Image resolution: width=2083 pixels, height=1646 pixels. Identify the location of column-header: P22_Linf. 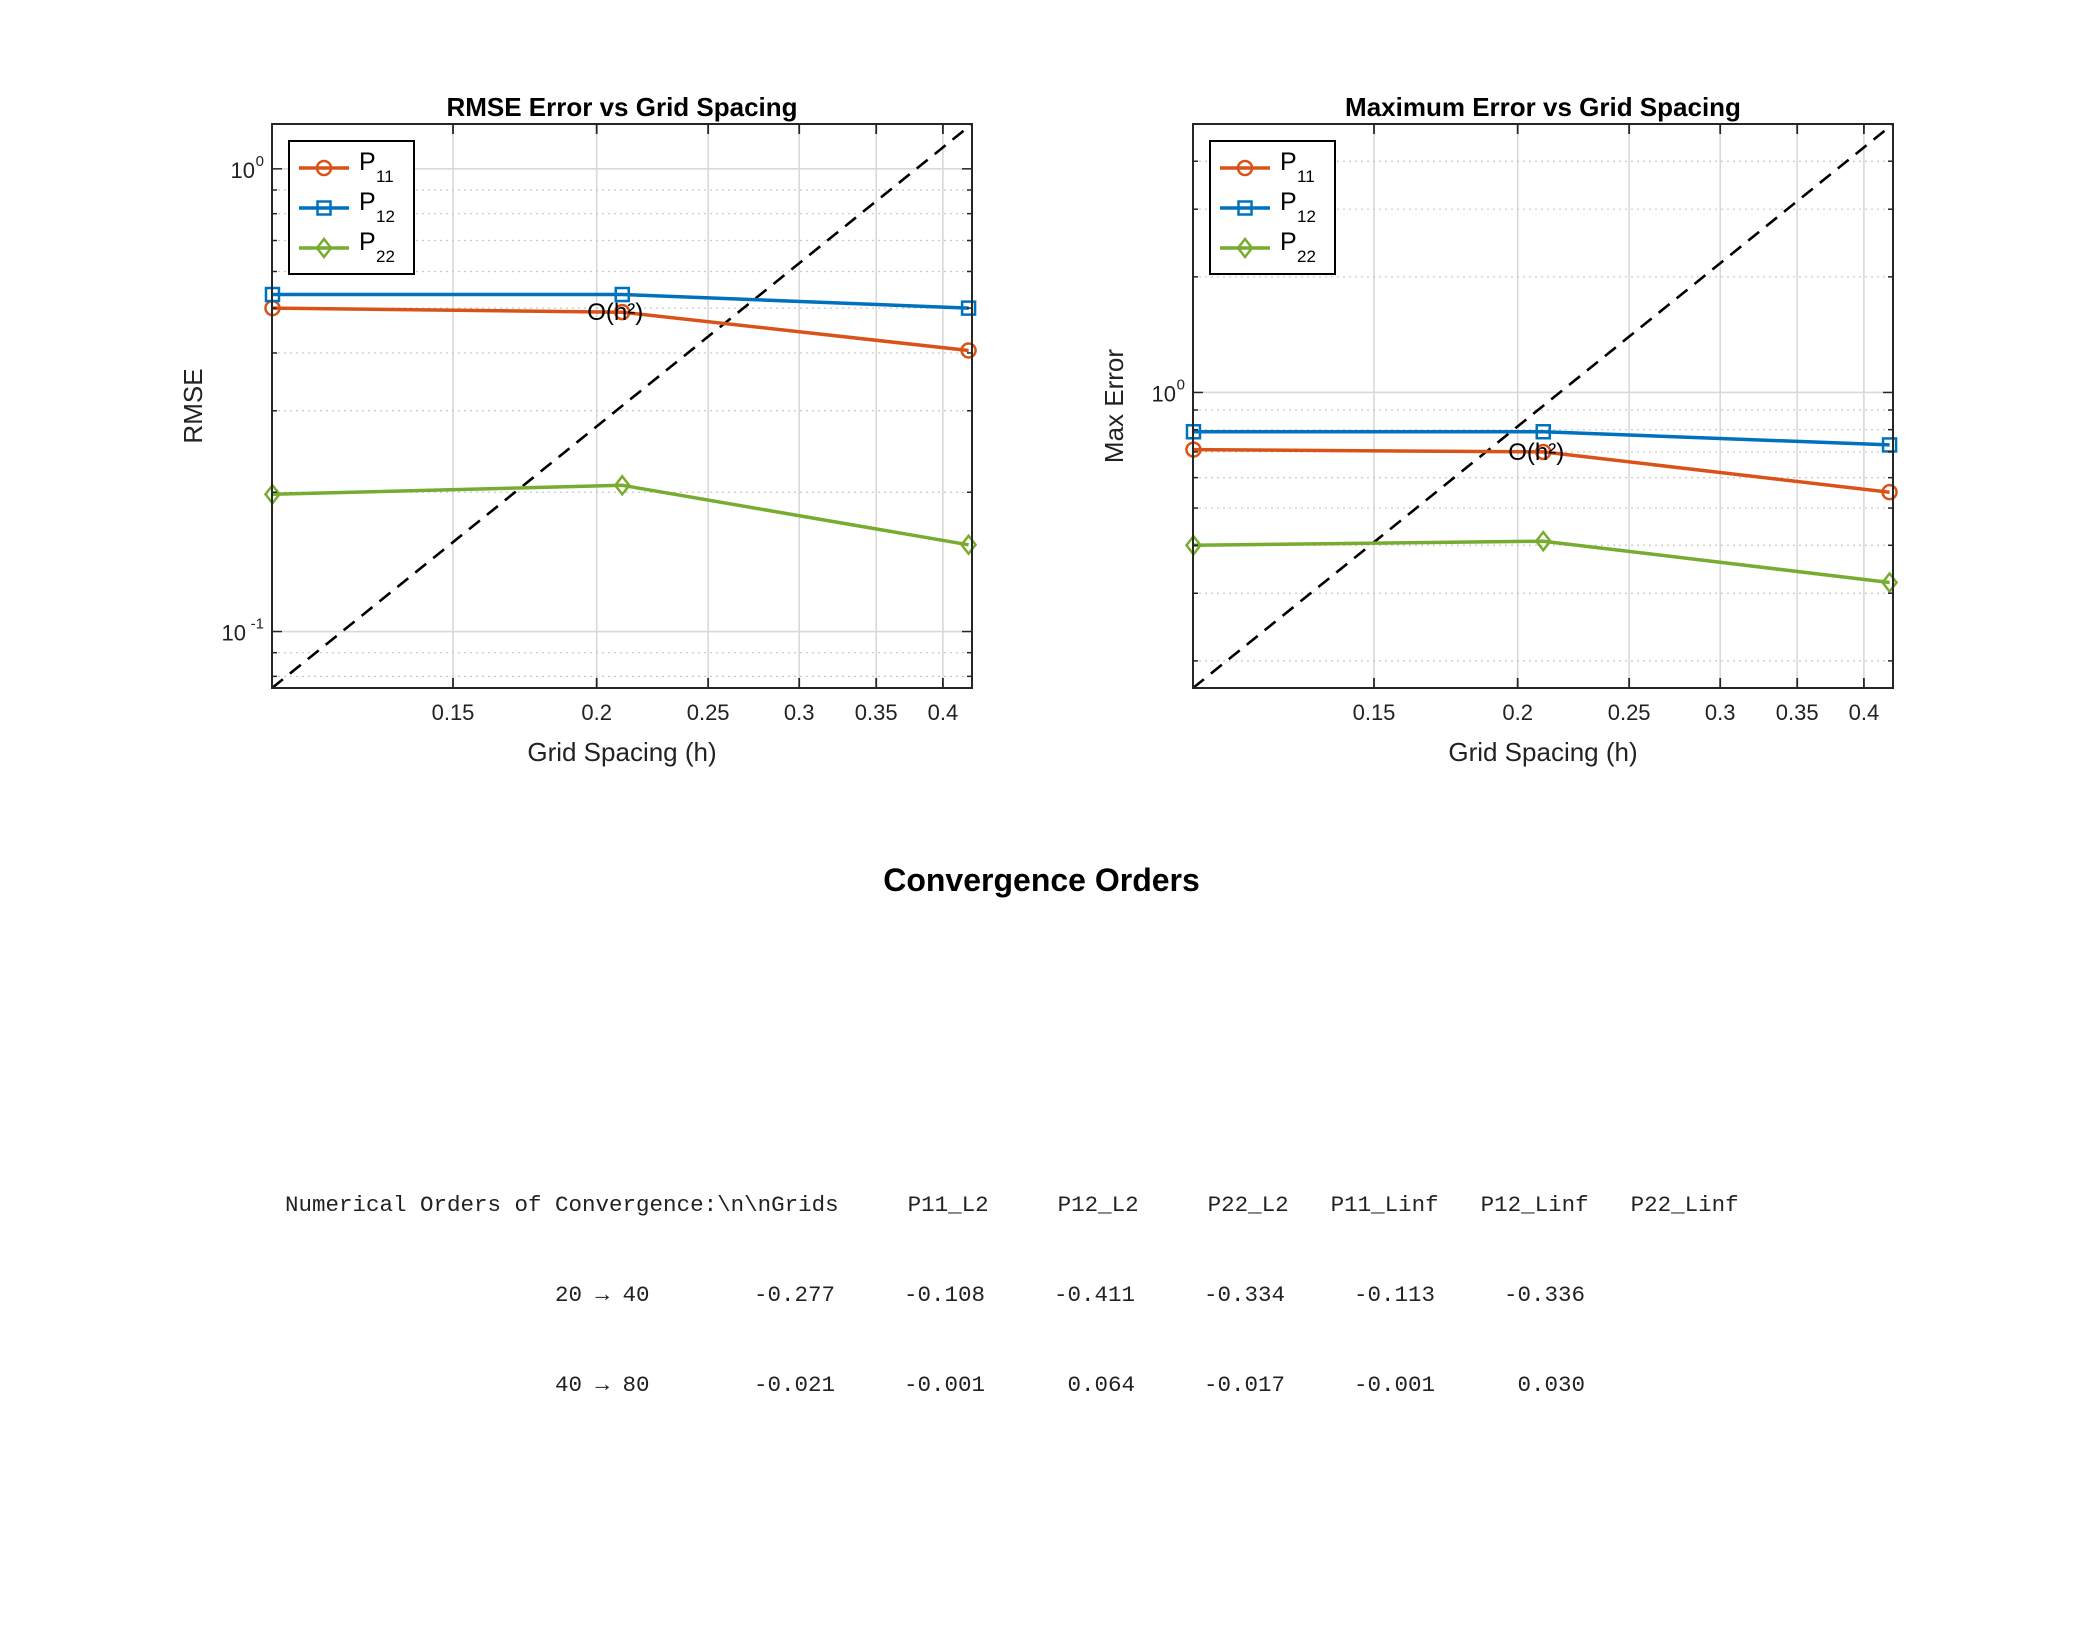
(1684, 1205).